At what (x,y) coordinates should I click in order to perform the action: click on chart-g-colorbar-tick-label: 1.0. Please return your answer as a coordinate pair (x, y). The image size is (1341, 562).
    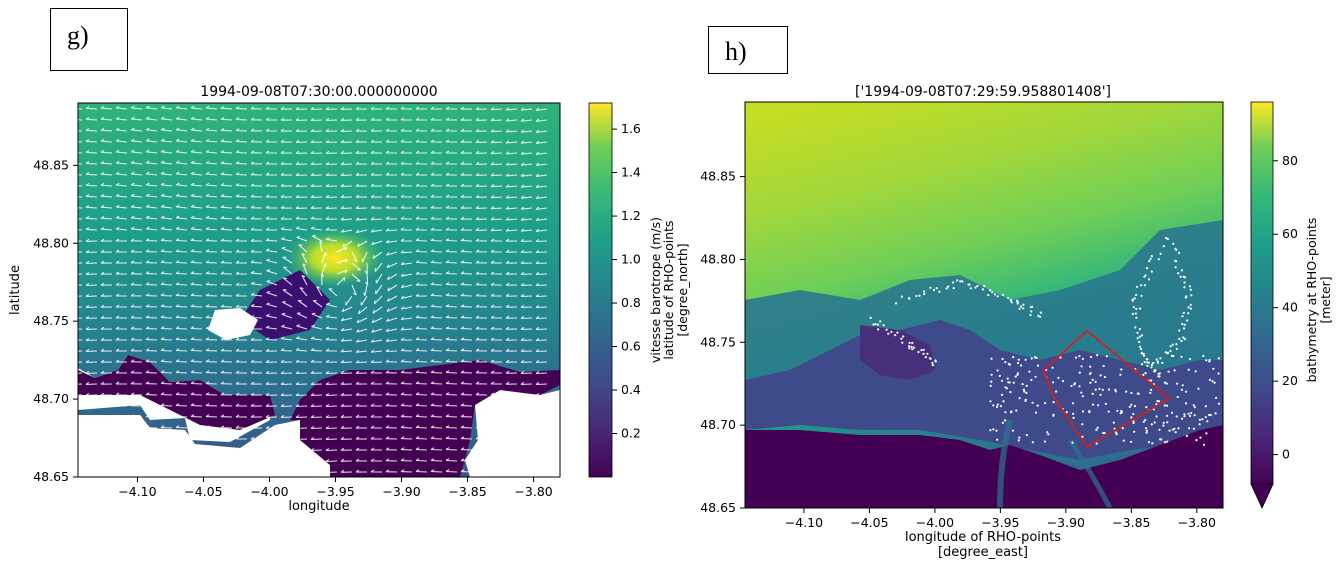
    Looking at the image, I should click on (631, 259).